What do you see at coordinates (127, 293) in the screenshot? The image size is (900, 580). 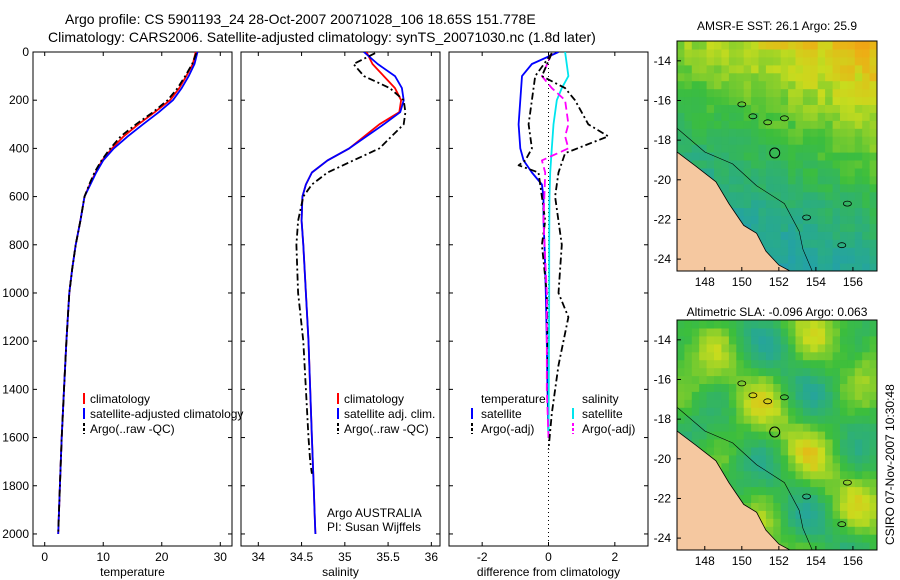 I see `series-line-argo-raw-qc` at bounding box center [127, 293].